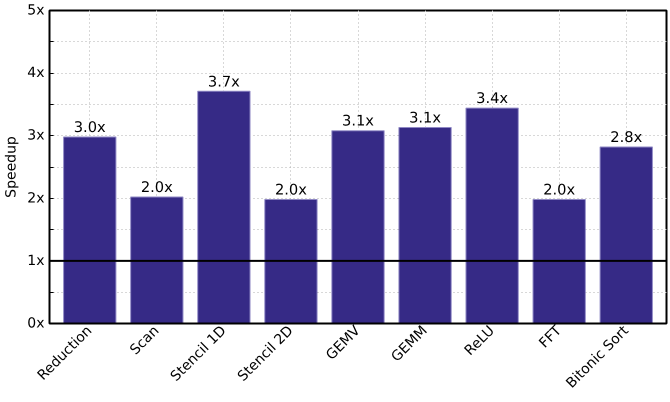 This screenshot has height=402, width=670. Describe the element at coordinates (90, 127) in the screenshot. I see `data-label: 3.0x` at that location.